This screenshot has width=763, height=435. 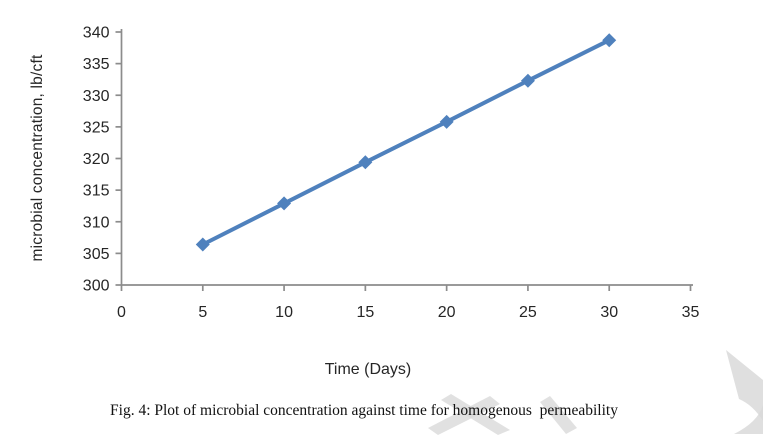 I want to click on x-tick-label: 5, so click(x=202, y=312).